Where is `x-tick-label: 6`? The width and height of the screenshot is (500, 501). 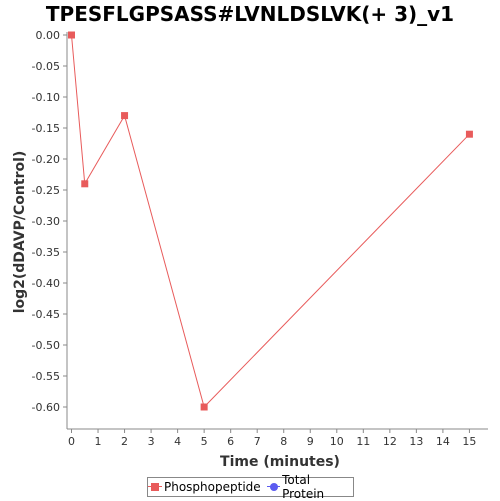 x-tick-label: 6 is located at coordinates (230, 441).